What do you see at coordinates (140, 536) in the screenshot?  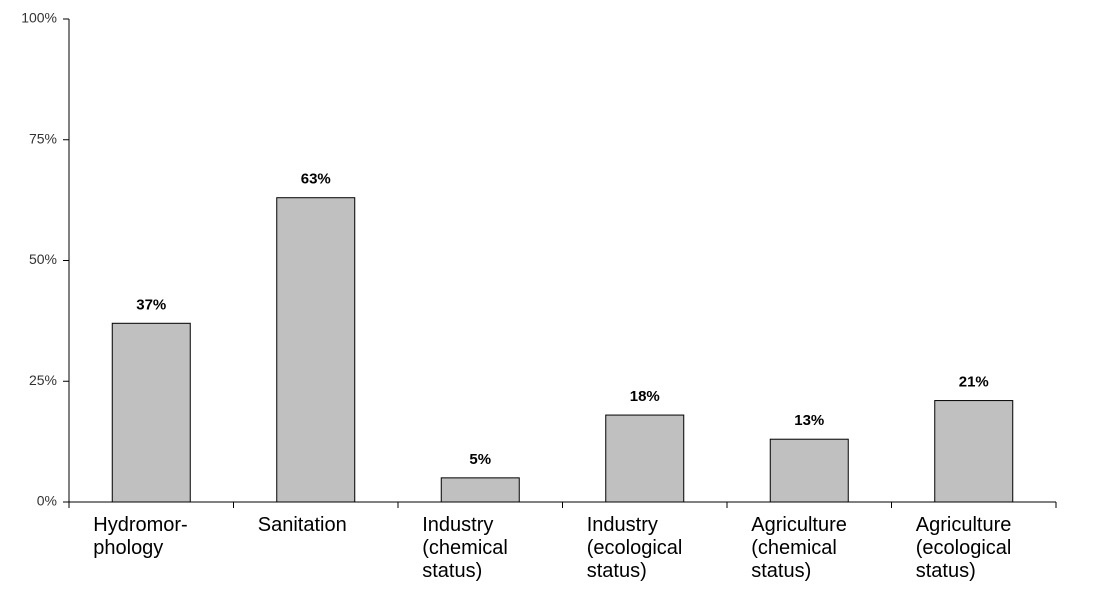 I see `x-tick-label: Hydromor- phology` at bounding box center [140, 536].